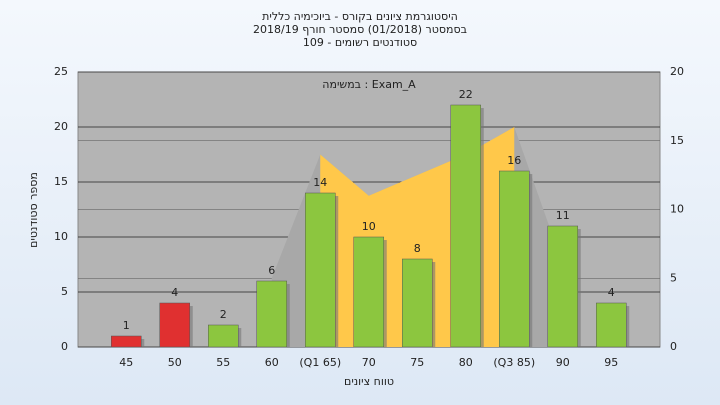  I want to click on value-label: 22, so click(466, 94).